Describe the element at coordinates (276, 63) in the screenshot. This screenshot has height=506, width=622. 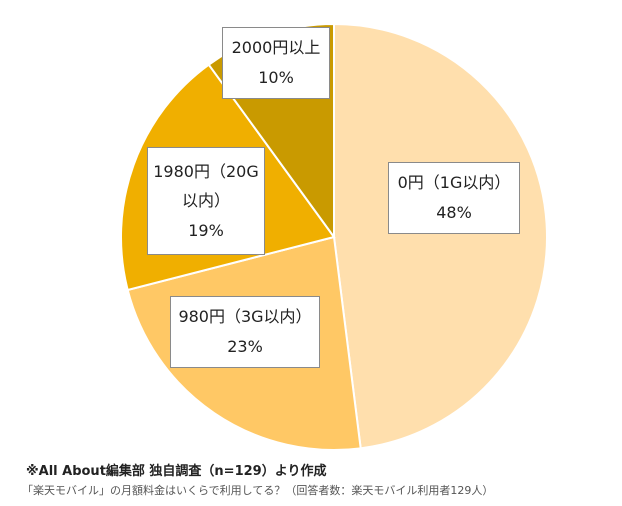
I see `slice-label-2000yen-plus: 2000円以上 10%` at that location.